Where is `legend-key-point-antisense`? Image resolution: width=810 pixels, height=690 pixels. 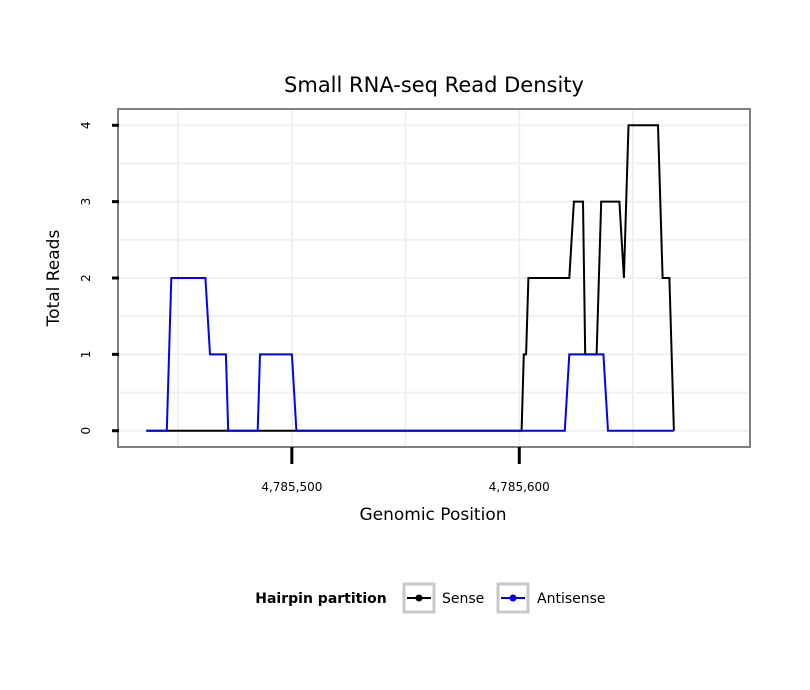
legend-key-point-antisense is located at coordinates (513, 598).